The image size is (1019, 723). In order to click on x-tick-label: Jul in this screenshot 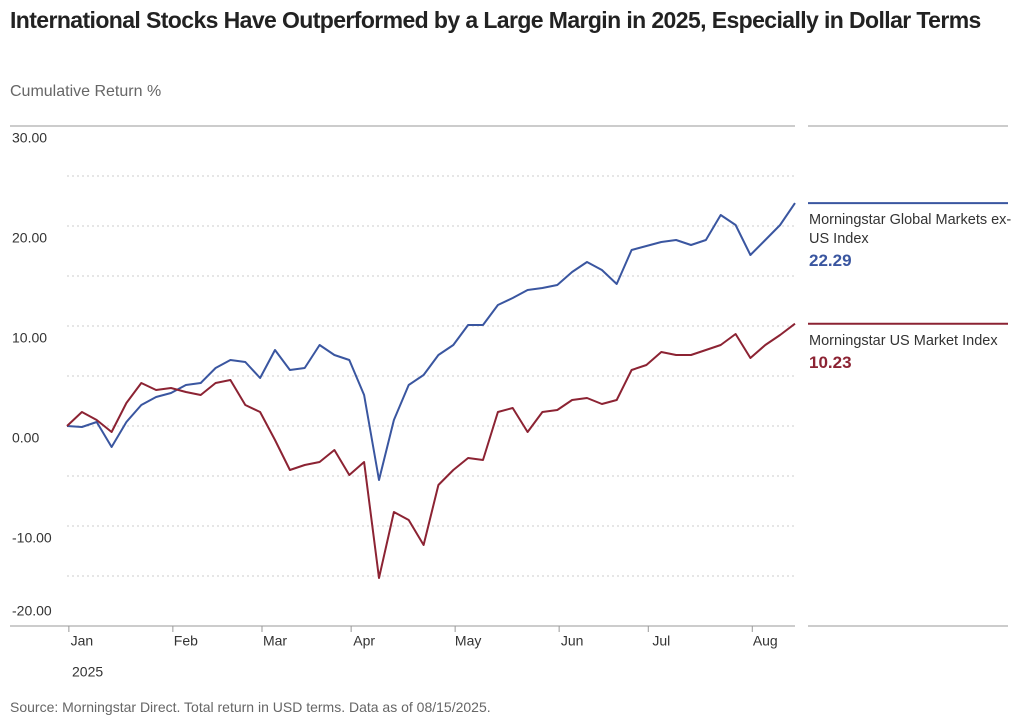, I will do `click(661, 641)`.